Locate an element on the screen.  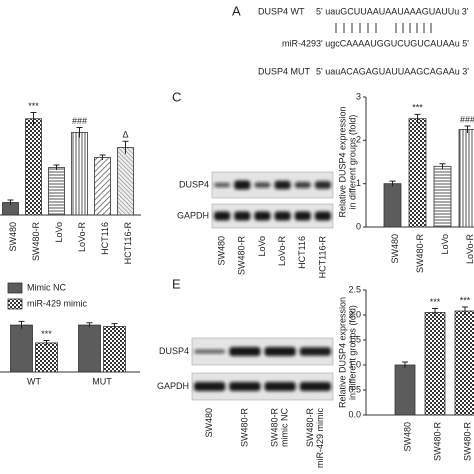
lane-label: SW480 is located at coordinates (221, 251).